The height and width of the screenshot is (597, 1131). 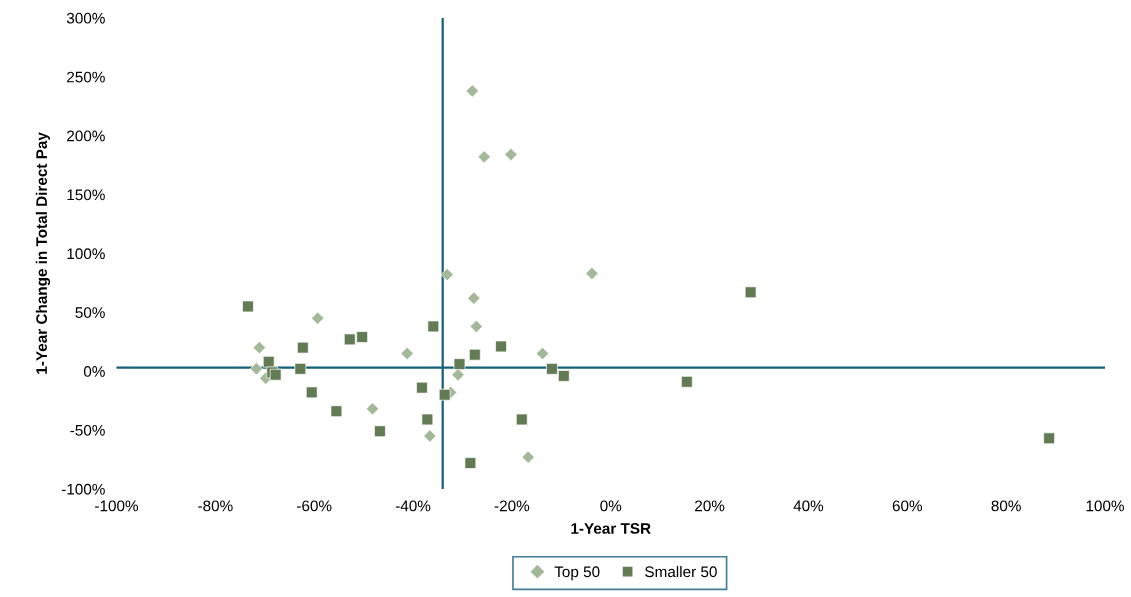 What do you see at coordinates (90, 312) in the screenshot?
I see `y-tick-label: 50%` at bounding box center [90, 312].